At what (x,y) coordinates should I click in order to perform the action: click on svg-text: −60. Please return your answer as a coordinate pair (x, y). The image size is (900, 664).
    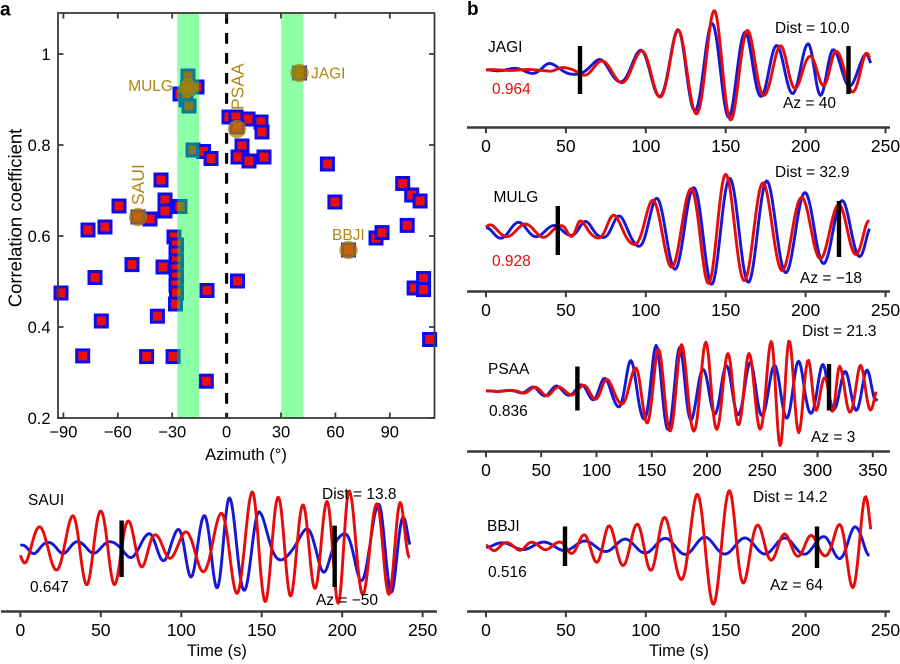
    Looking at the image, I should click on (118, 433).